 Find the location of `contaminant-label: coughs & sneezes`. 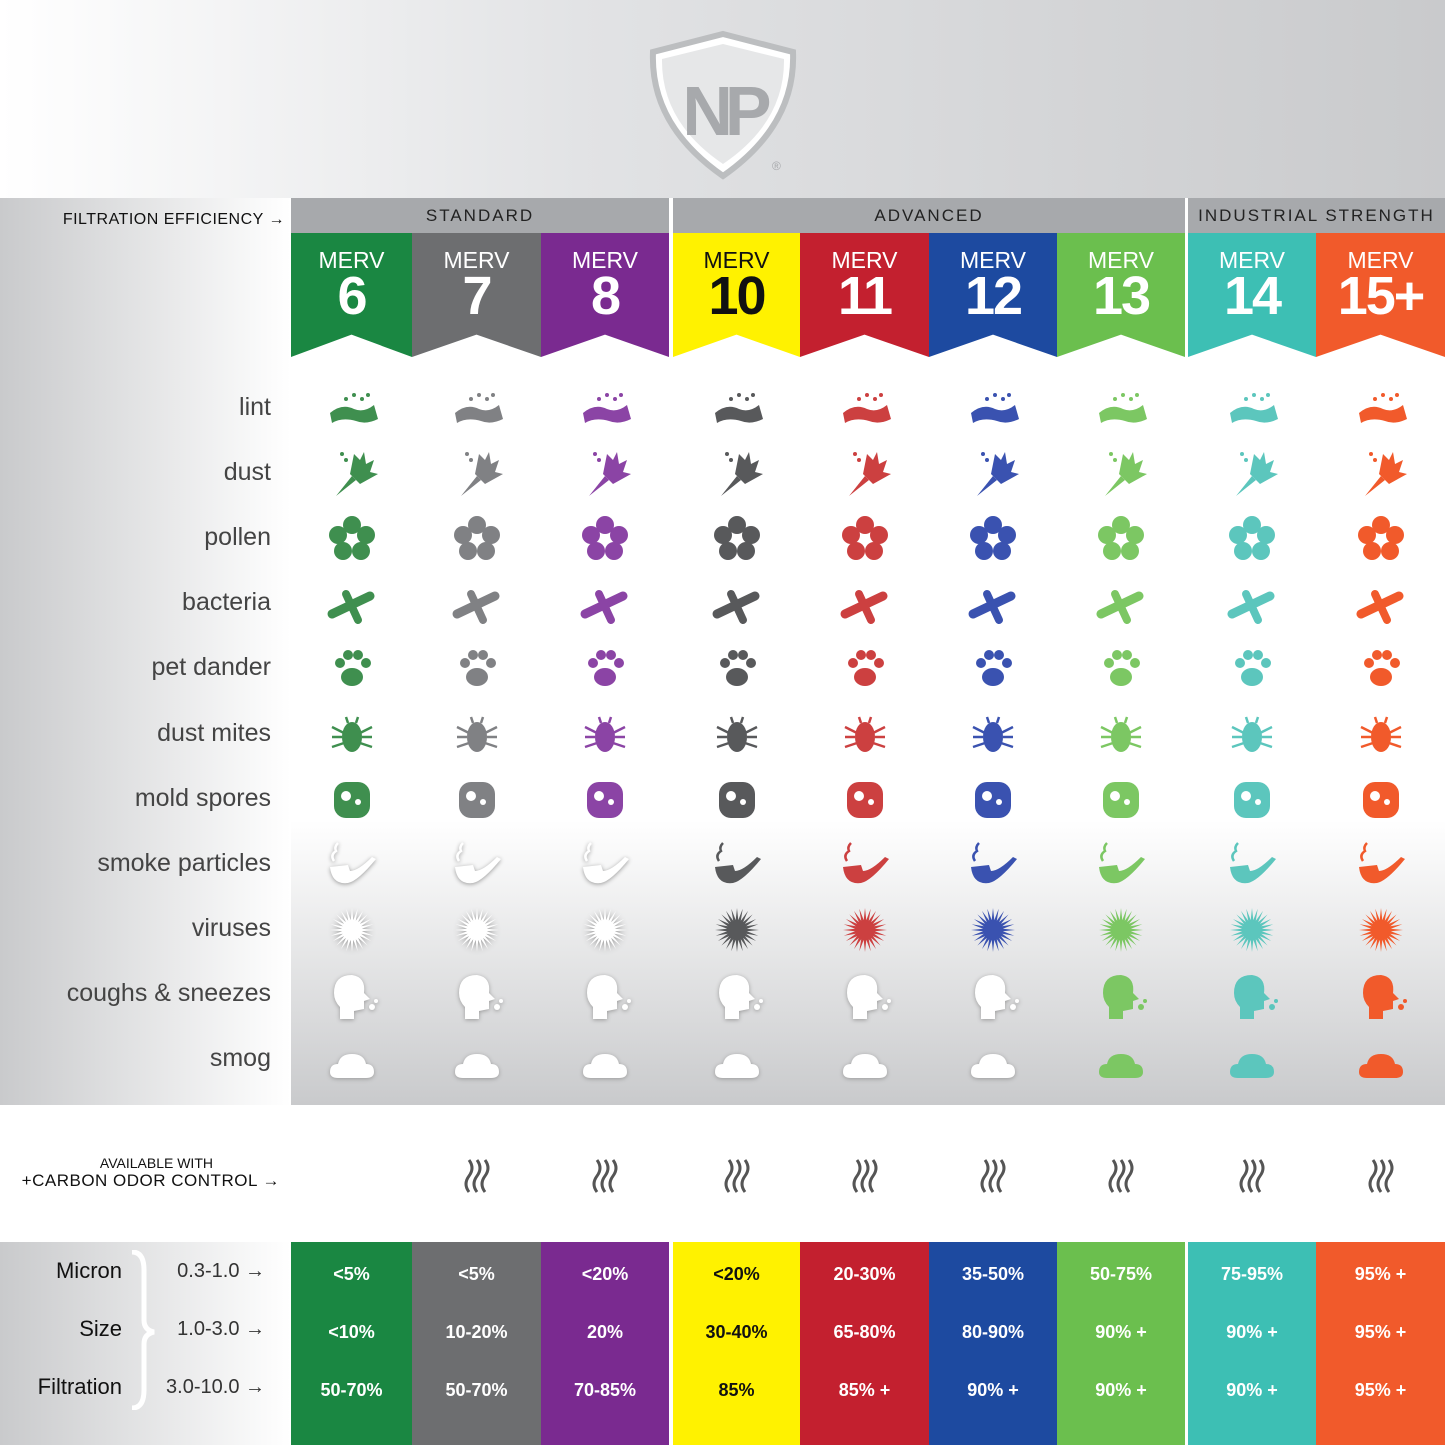

contaminant-label: coughs & sneezes is located at coordinates (168, 992).